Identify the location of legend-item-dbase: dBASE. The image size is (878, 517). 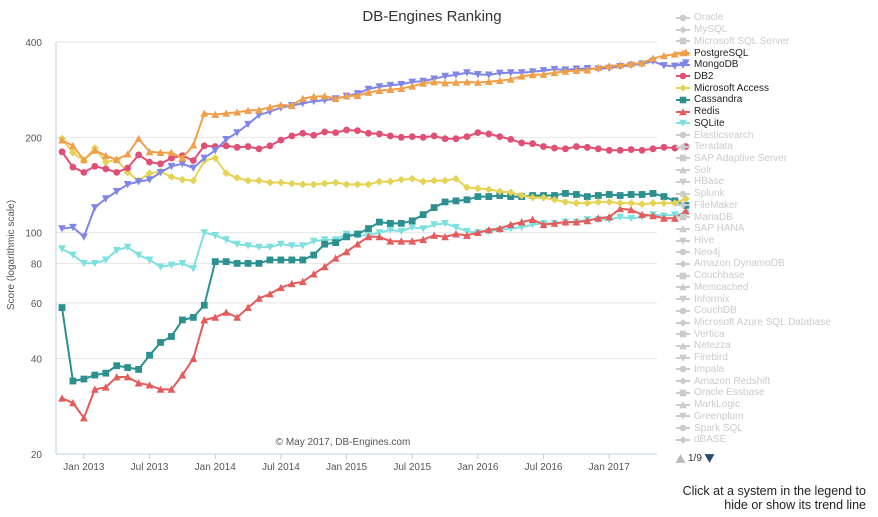
(776, 440).